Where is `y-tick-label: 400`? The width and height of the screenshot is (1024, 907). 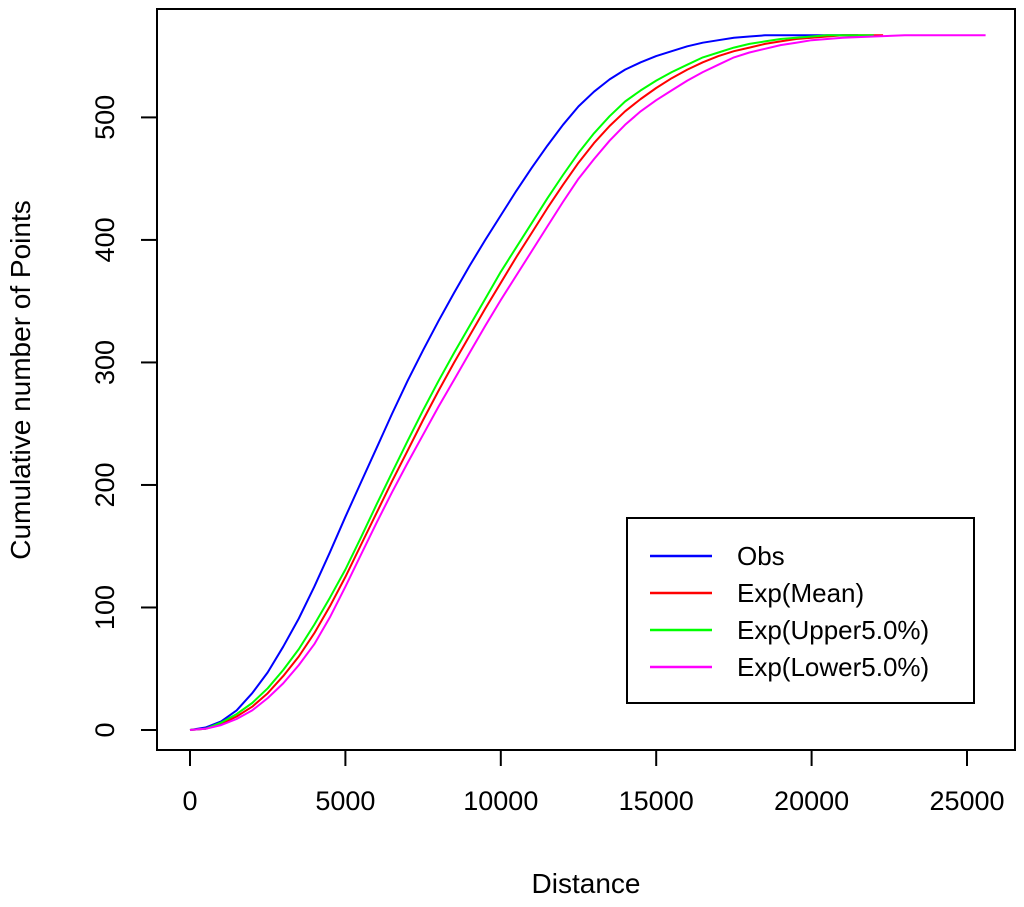 y-tick-label: 400 is located at coordinates (105, 239).